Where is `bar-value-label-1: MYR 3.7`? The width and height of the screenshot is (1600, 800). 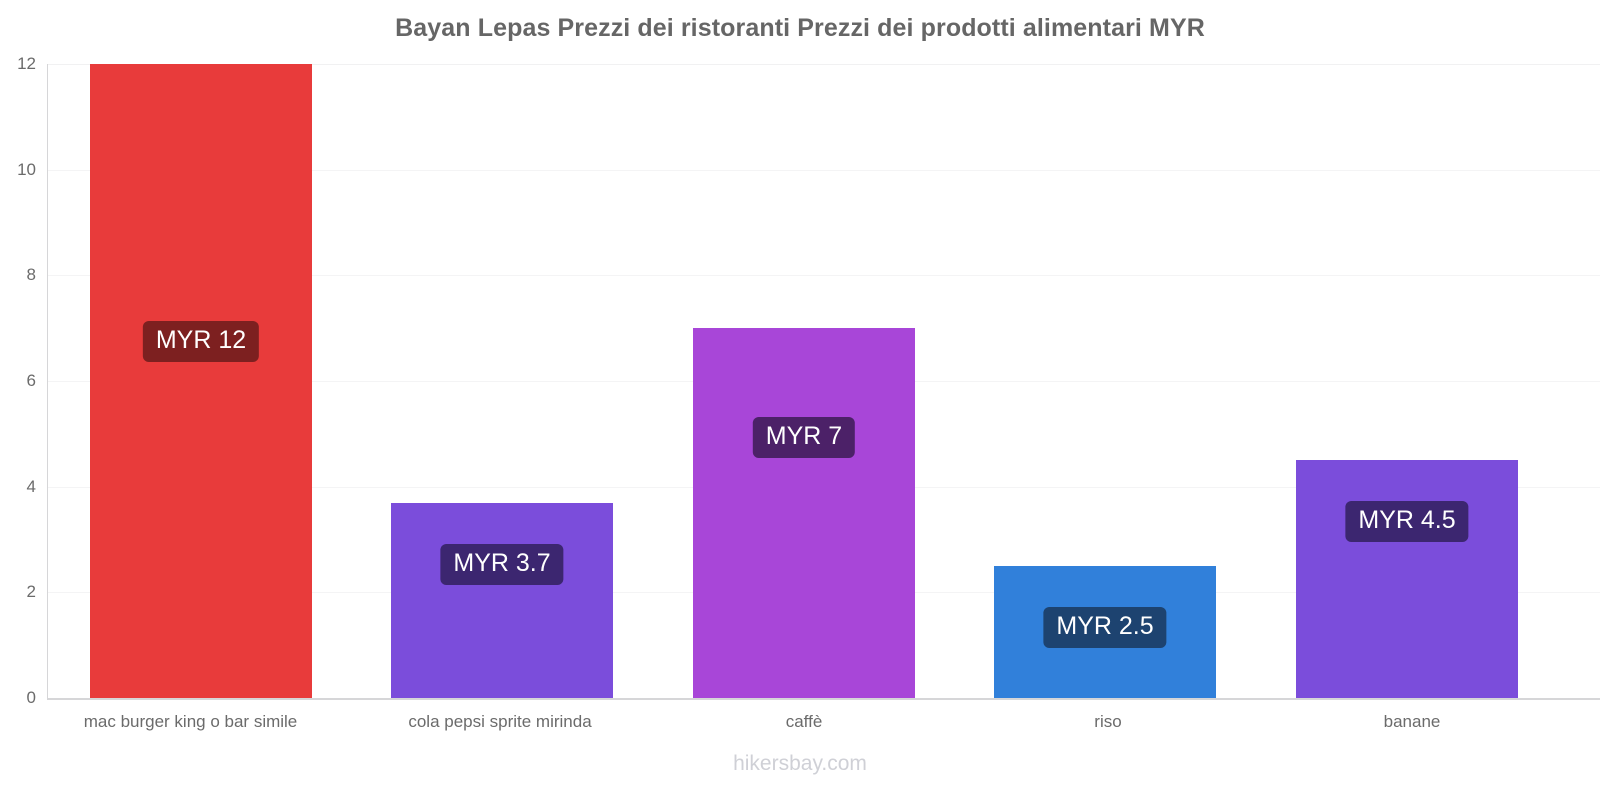 bar-value-label-1: MYR 3.7 is located at coordinates (502, 564).